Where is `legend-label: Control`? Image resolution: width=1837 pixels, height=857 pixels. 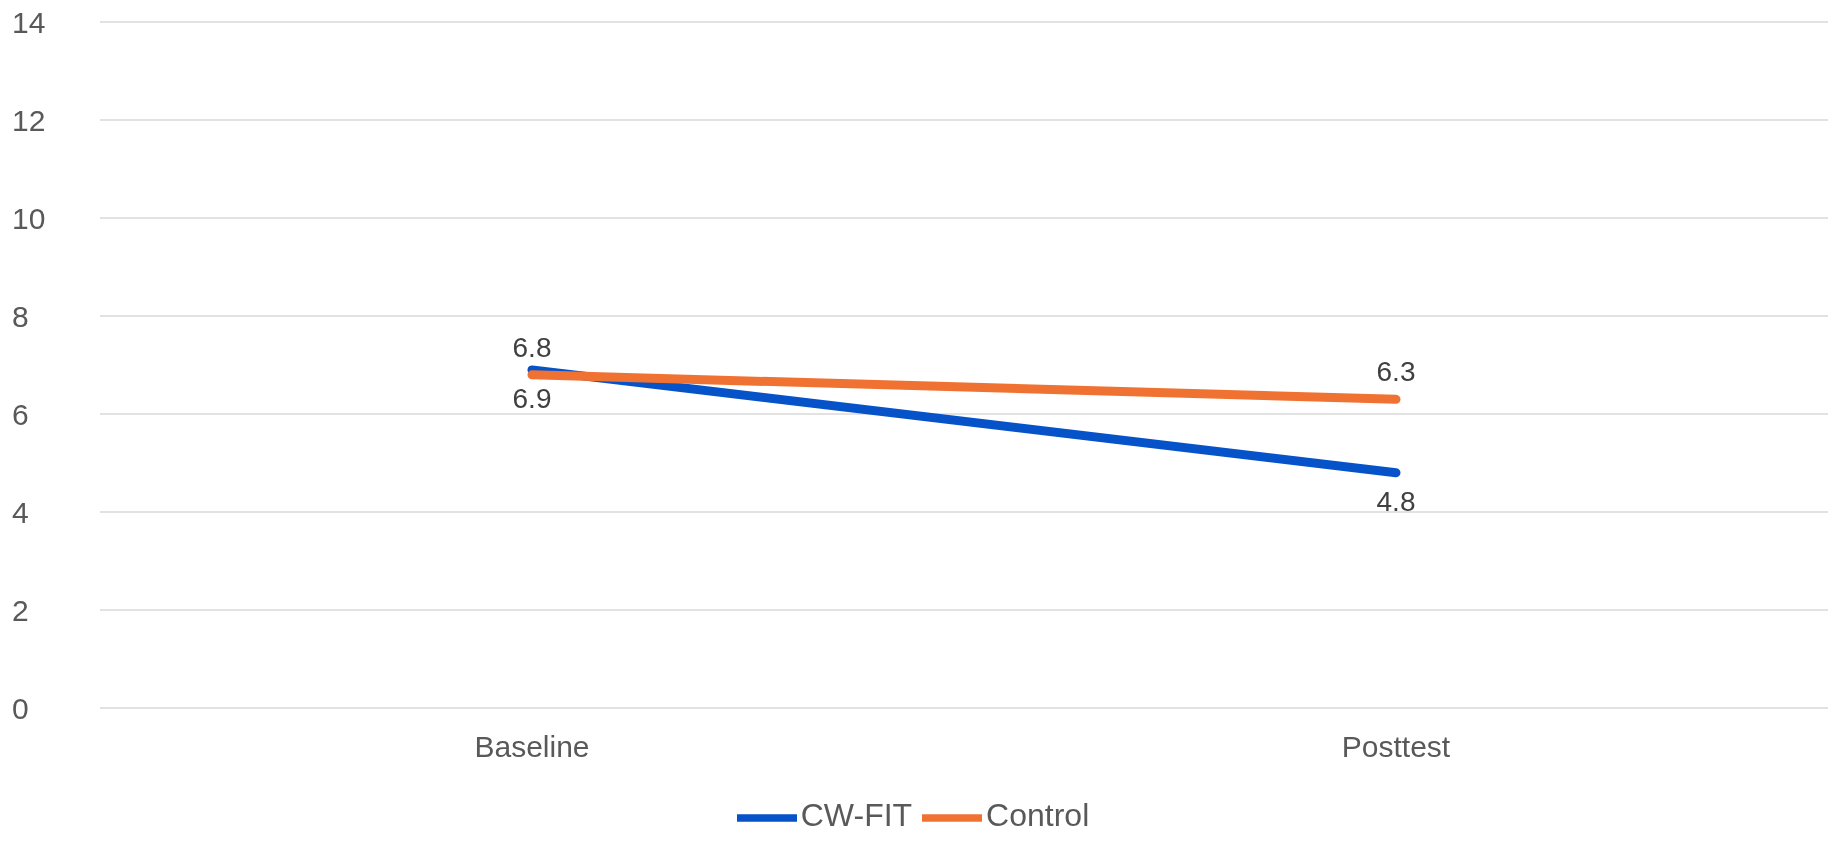
legend-label: Control is located at coordinates (1038, 815).